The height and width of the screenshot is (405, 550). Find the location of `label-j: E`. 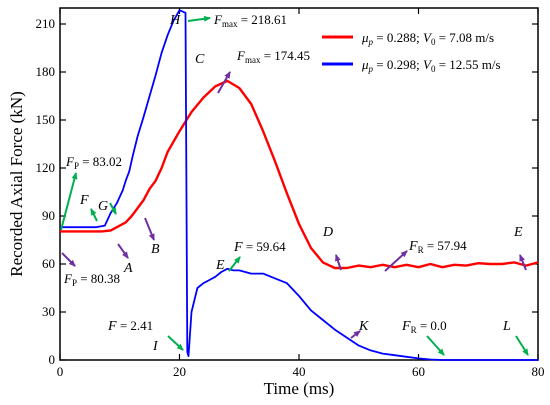

label-j: E is located at coordinates (220, 265).